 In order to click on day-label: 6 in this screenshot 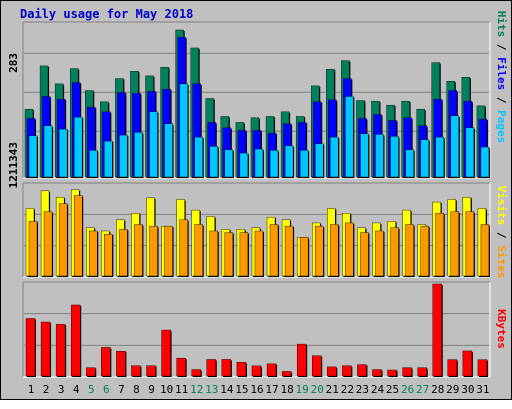, I will do `click(106, 389)`.